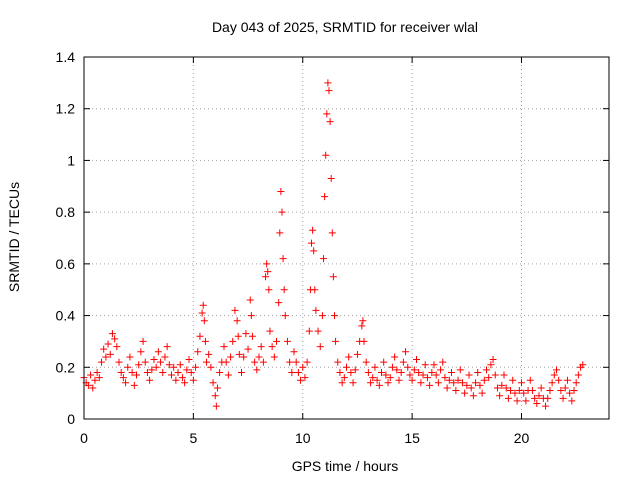 This screenshot has height=480, width=640. Describe the element at coordinates (66, 316) in the screenshot. I see `y-tick-label: 0.4` at that location.